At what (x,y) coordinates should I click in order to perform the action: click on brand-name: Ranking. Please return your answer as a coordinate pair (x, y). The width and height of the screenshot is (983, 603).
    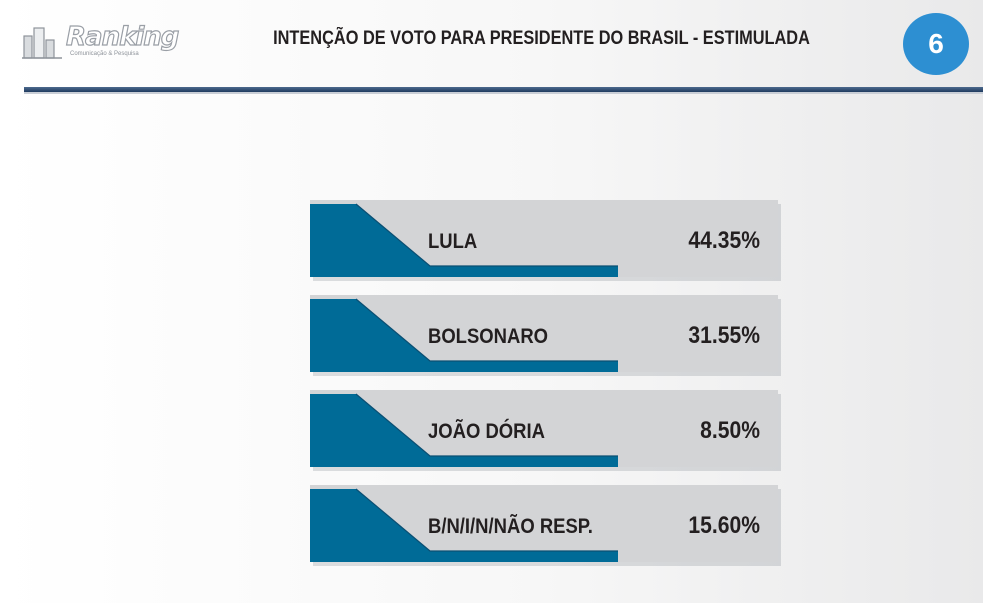
    Looking at the image, I should click on (122, 36).